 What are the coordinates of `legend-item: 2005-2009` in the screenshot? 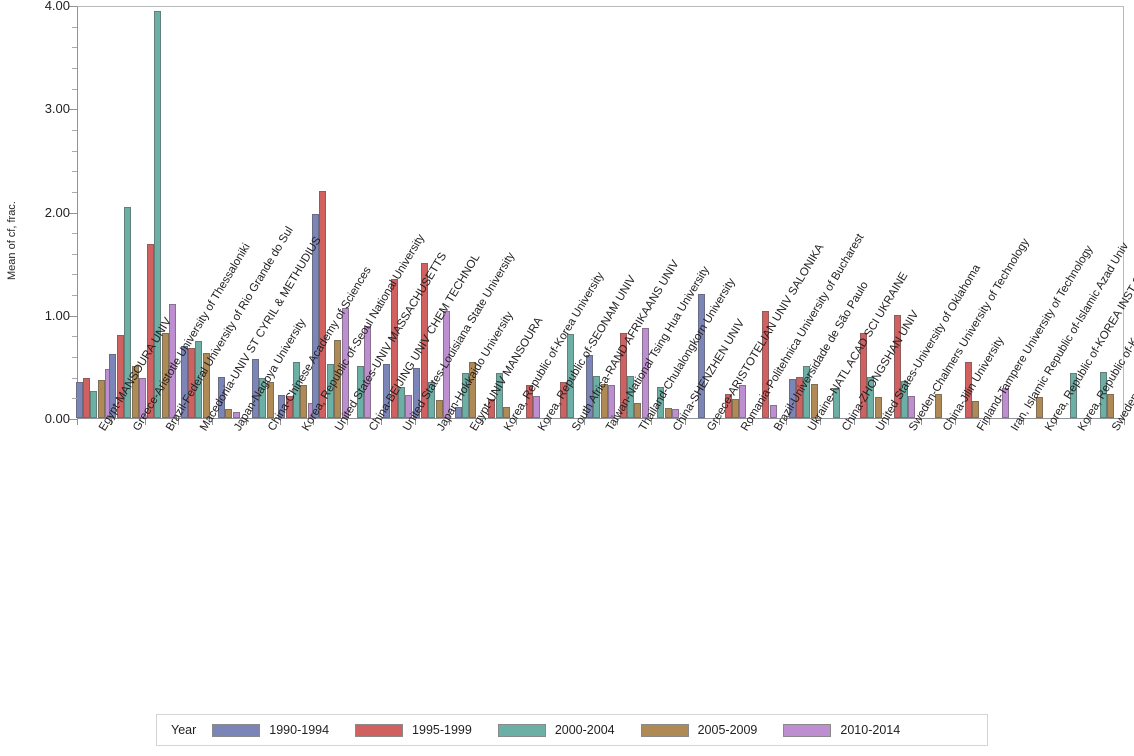 It's located at (699, 730).